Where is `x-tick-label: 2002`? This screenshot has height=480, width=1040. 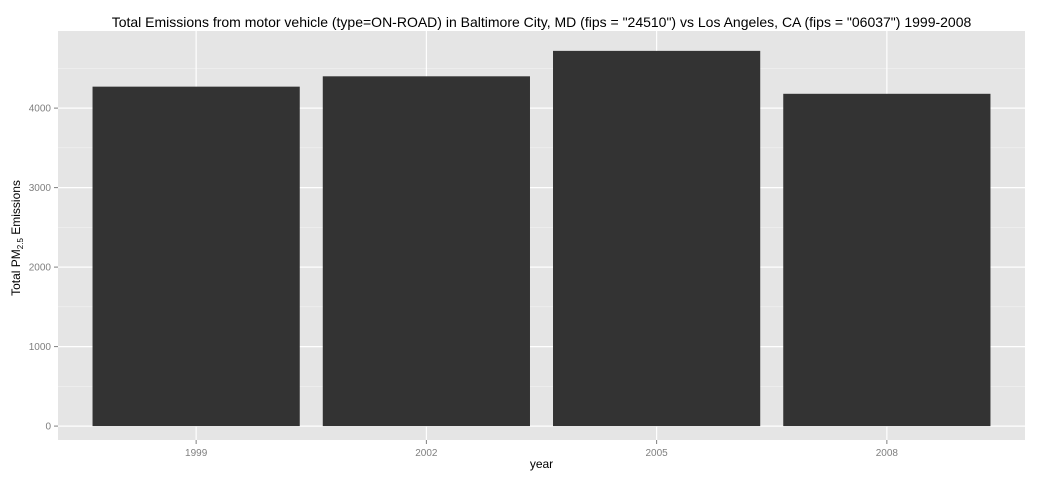
x-tick-label: 2002 is located at coordinates (426, 453).